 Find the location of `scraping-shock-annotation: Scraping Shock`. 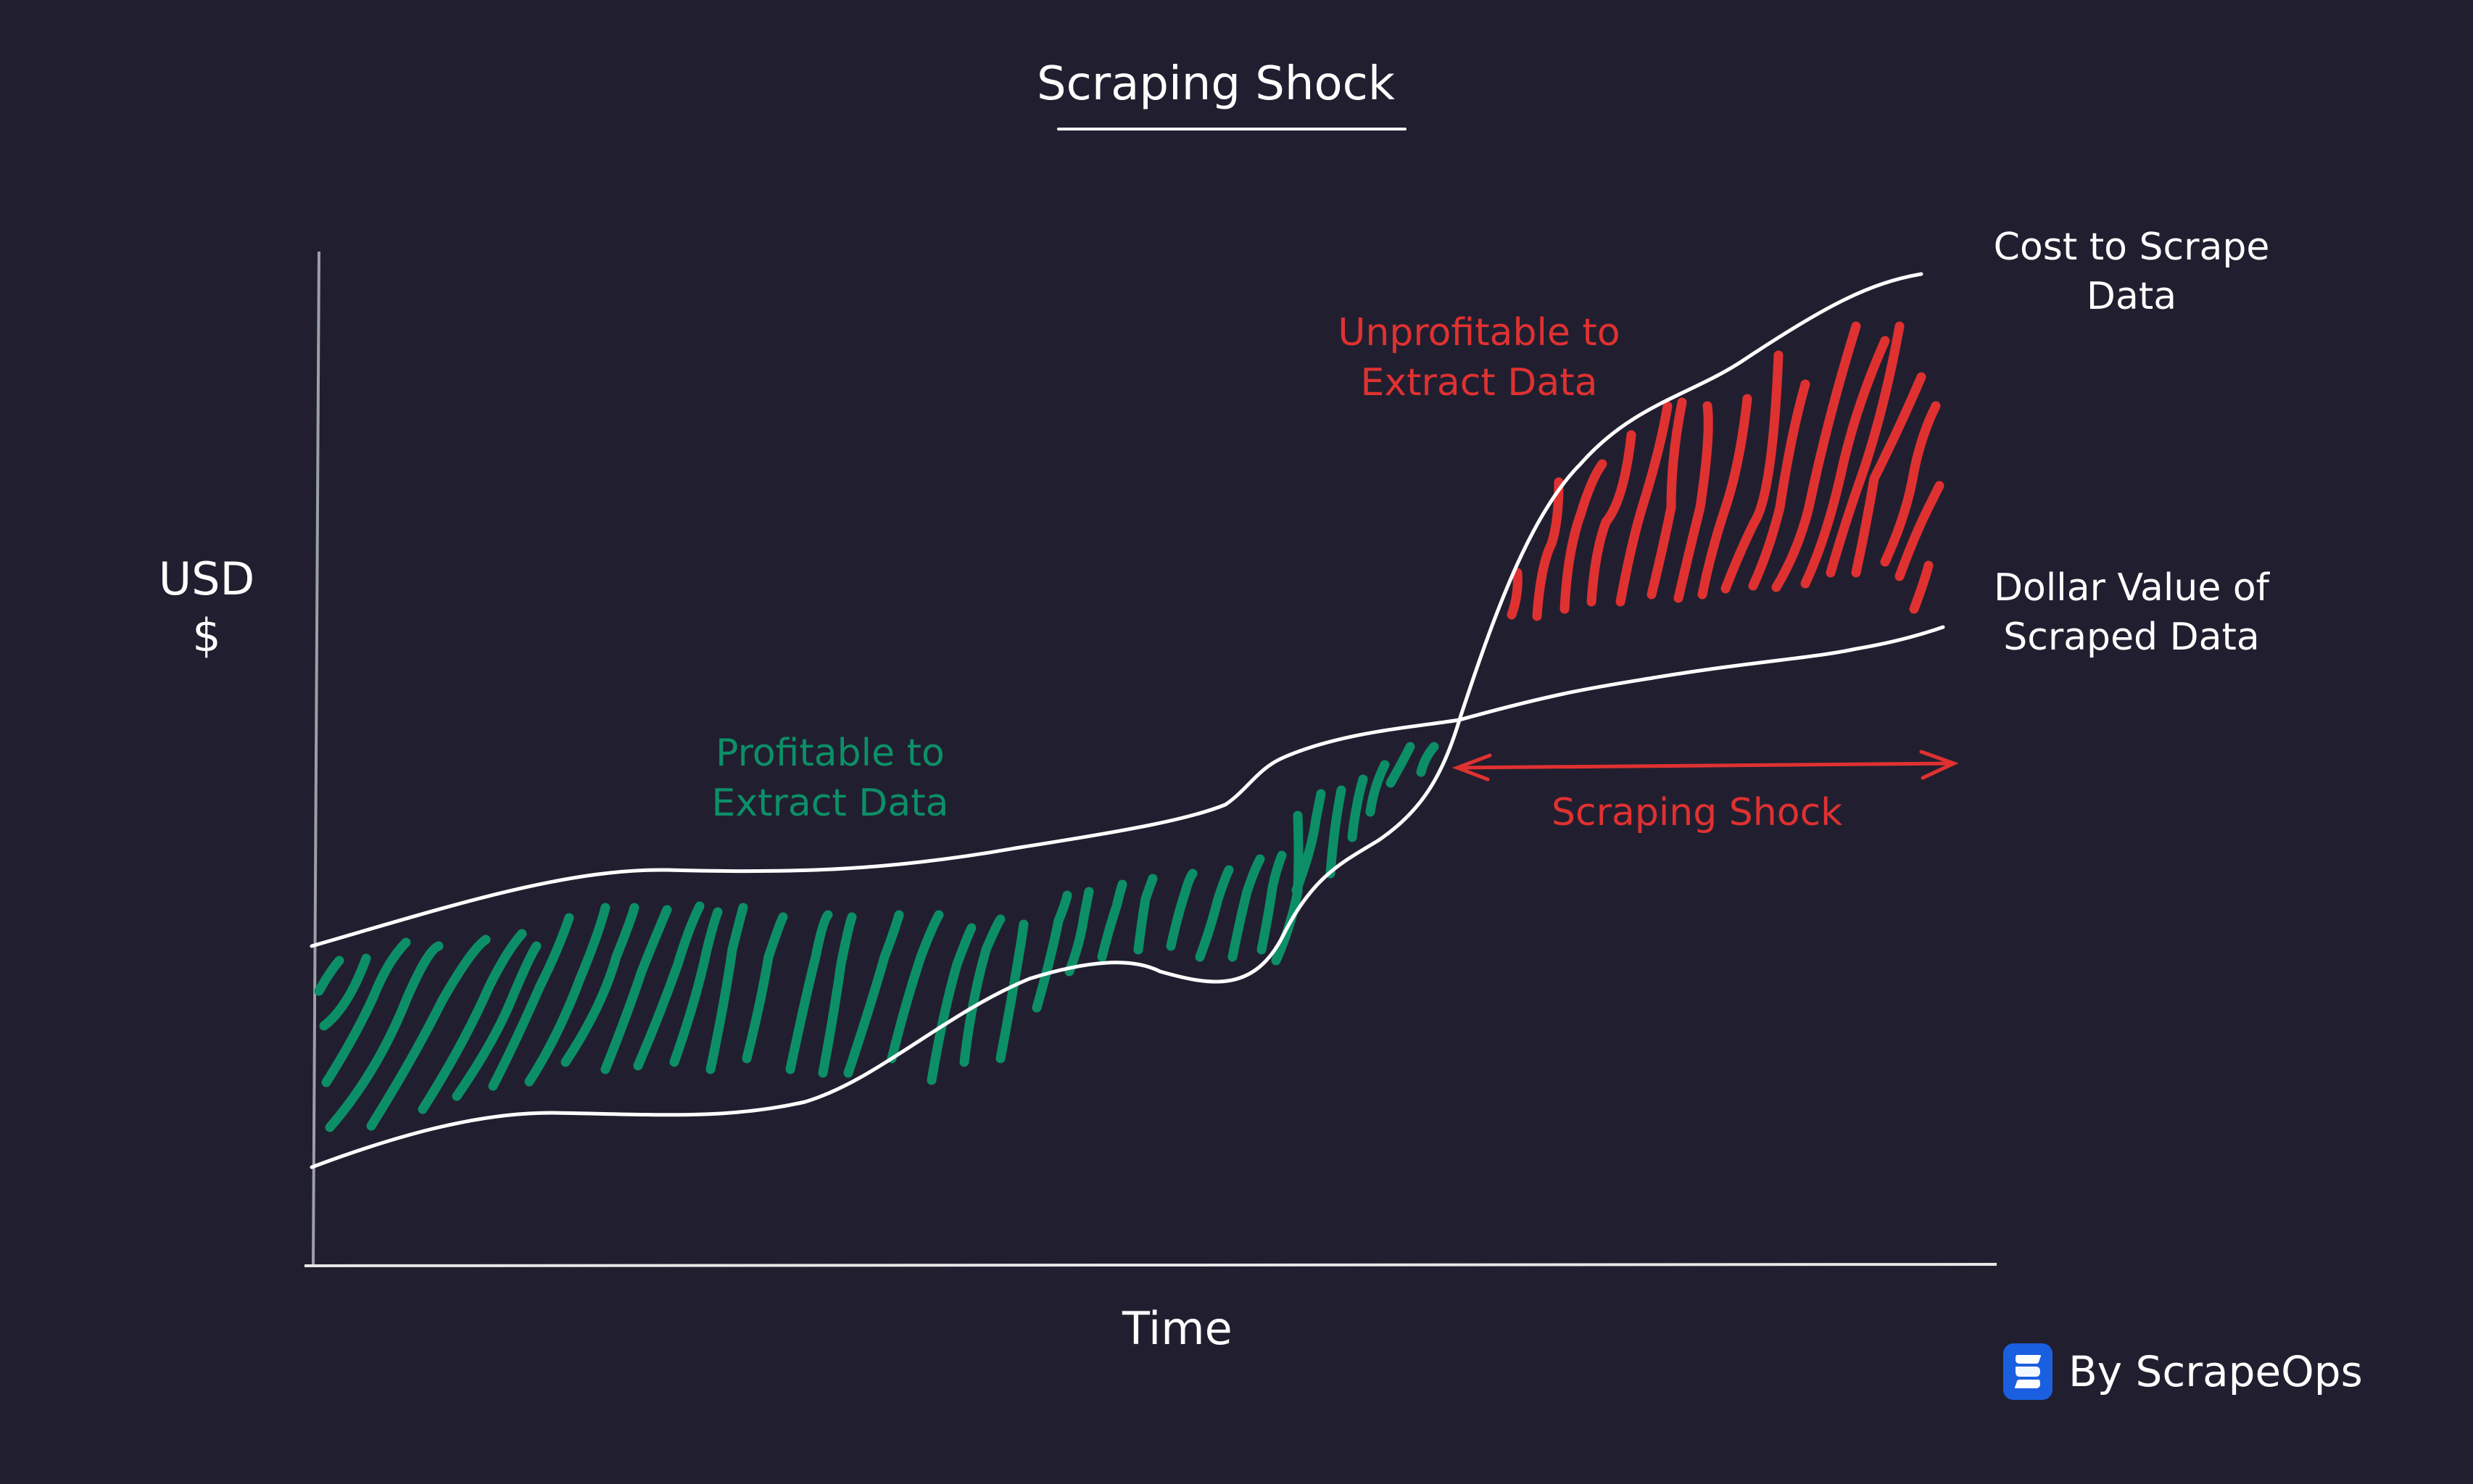

scraping-shock-annotation: Scraping Shock is located at coordinates (1697, 813).